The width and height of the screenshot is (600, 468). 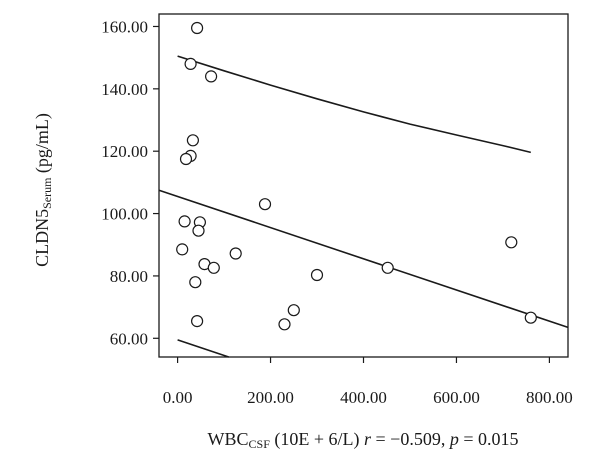 I want to click on y-tick-label: 140.00, so click(x=124, y=89).